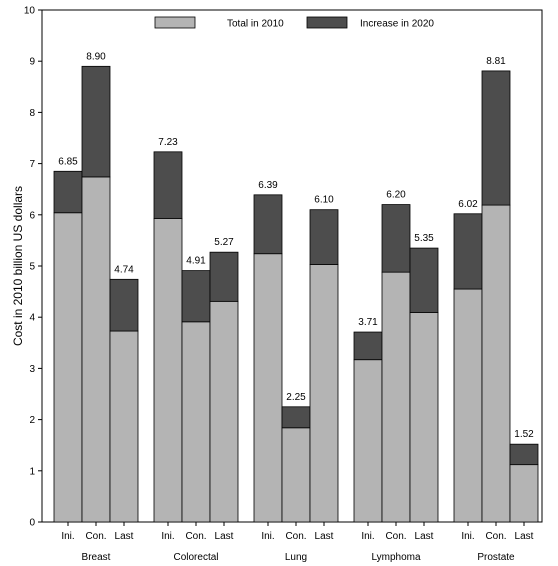  I want to click on group-label: Prostate, so click(496, 557).